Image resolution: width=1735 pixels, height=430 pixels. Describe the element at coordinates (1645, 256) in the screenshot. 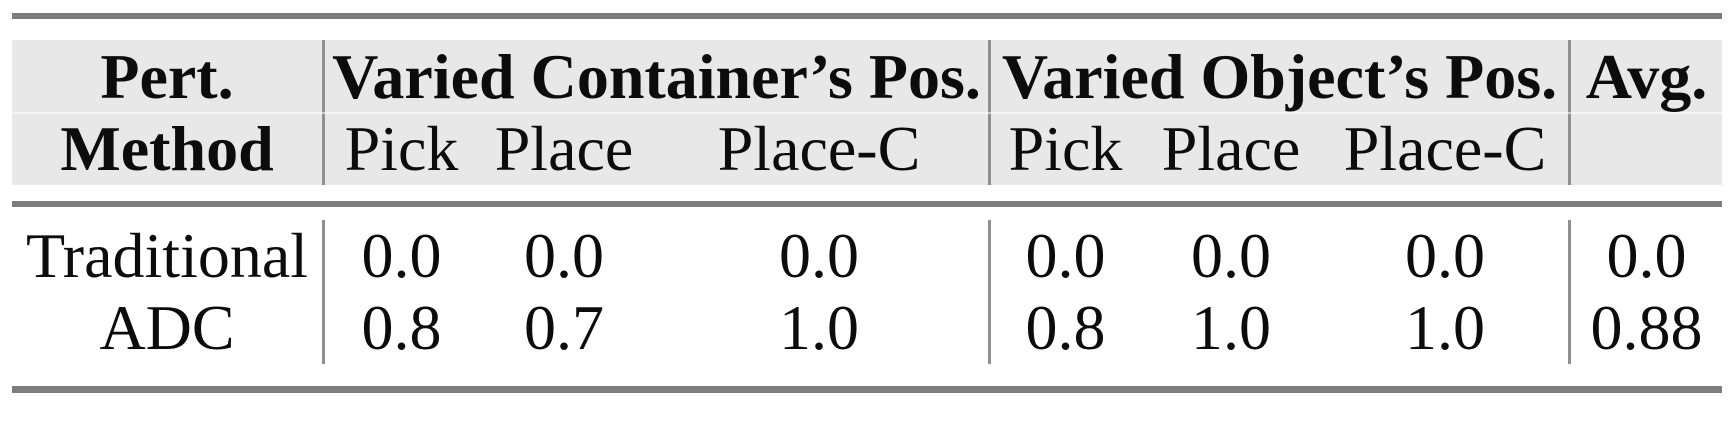

I see `cell-avg: 0.0` at that location.